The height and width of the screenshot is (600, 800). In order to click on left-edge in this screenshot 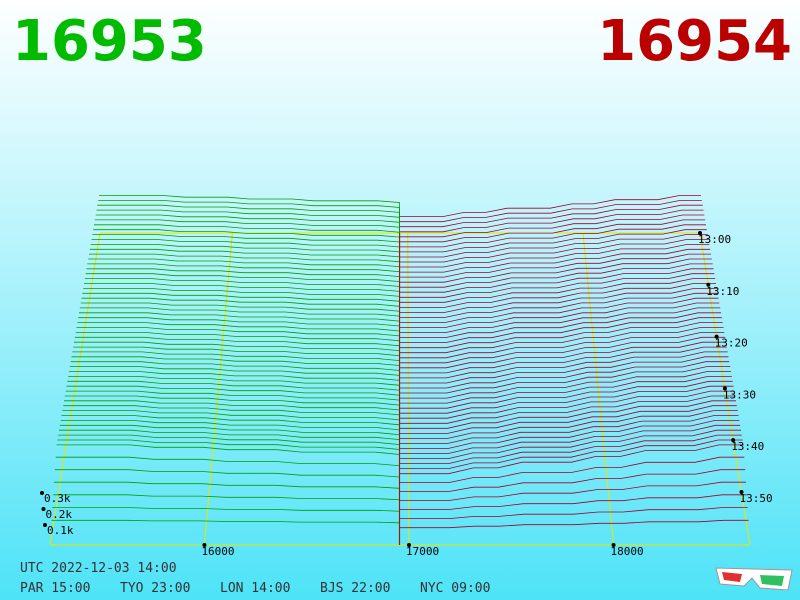, I will do `click(75, 389)`.